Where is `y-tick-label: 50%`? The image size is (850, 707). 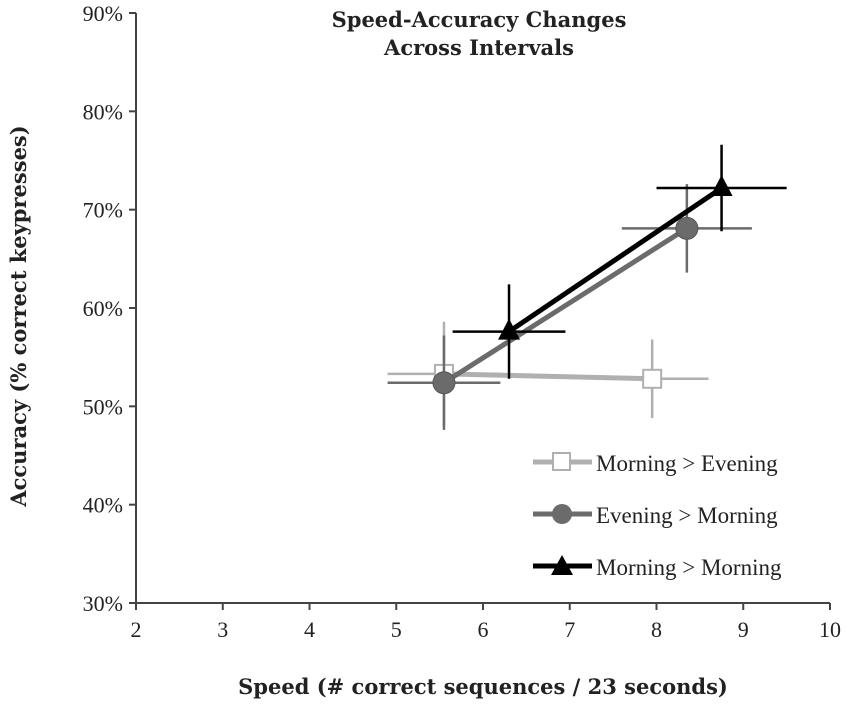
y-tick-label: 50% is located at coordinates (103, 406).